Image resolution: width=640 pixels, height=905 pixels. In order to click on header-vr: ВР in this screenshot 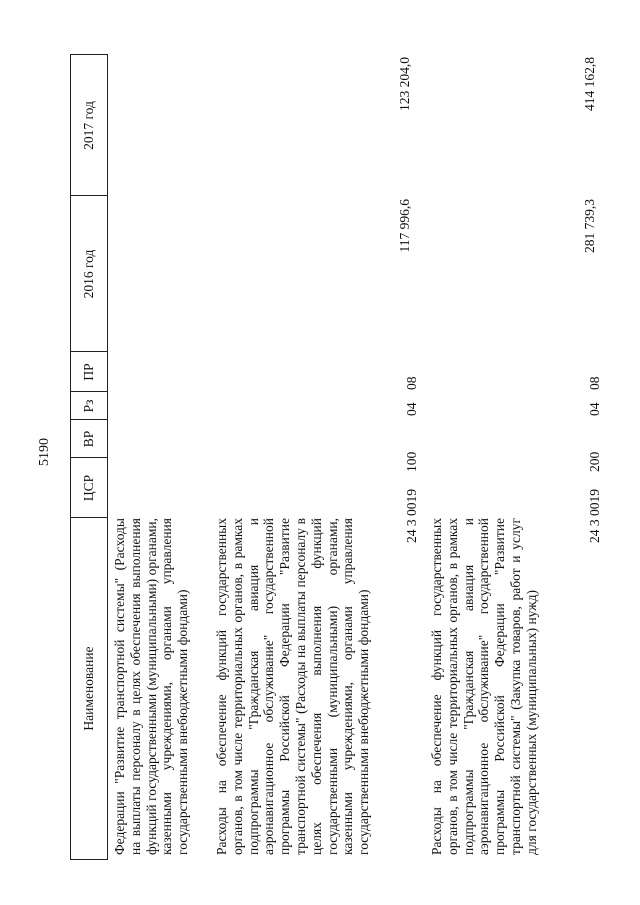, I will do `click(89, 438)`.